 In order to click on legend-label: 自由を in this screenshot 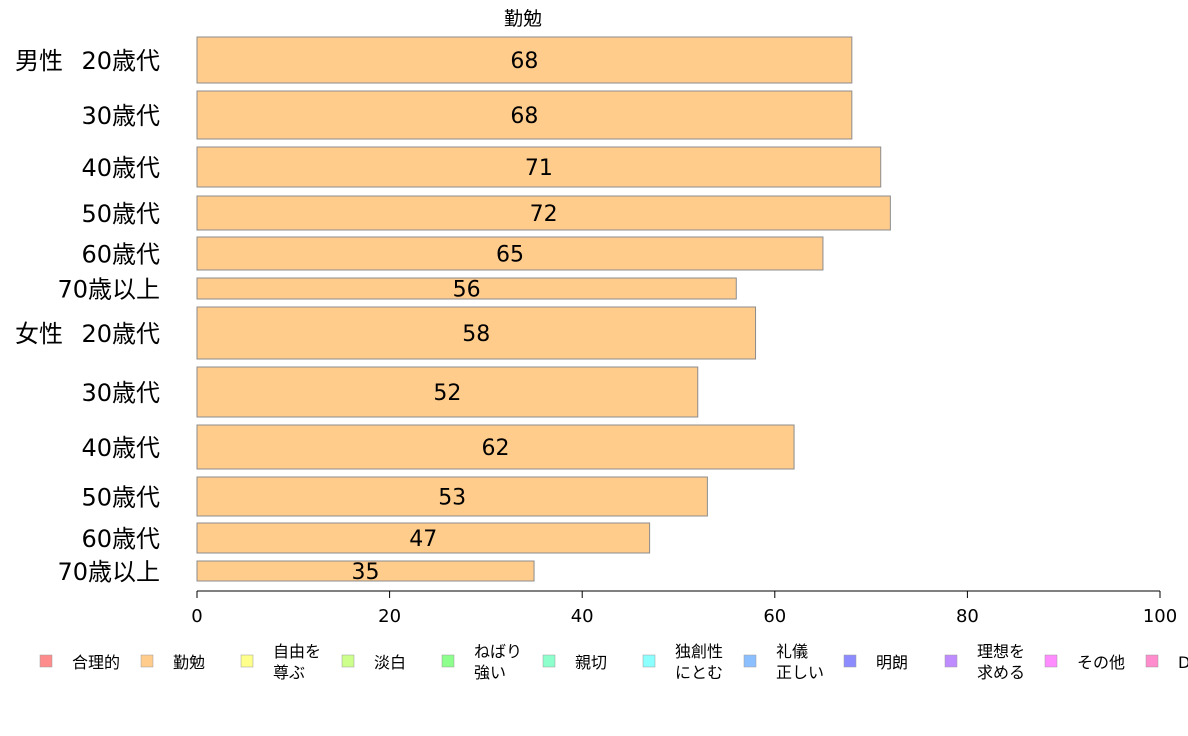, I will do `click(297, 651)`.